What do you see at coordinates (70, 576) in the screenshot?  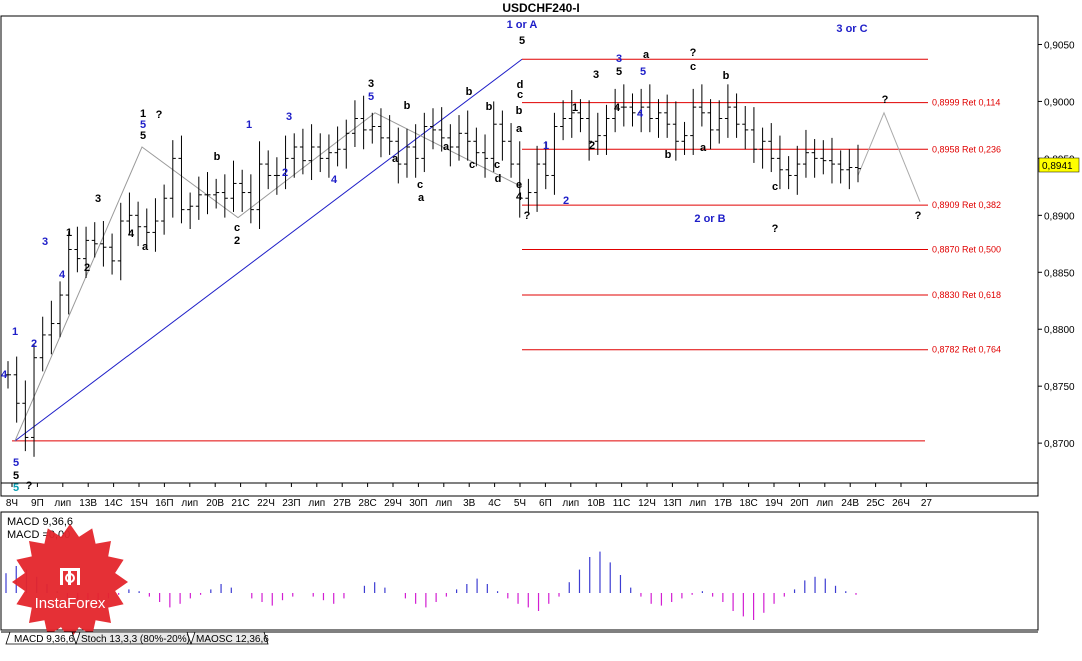 I see `insta-logo-icon` at bounding box center [70, 576].